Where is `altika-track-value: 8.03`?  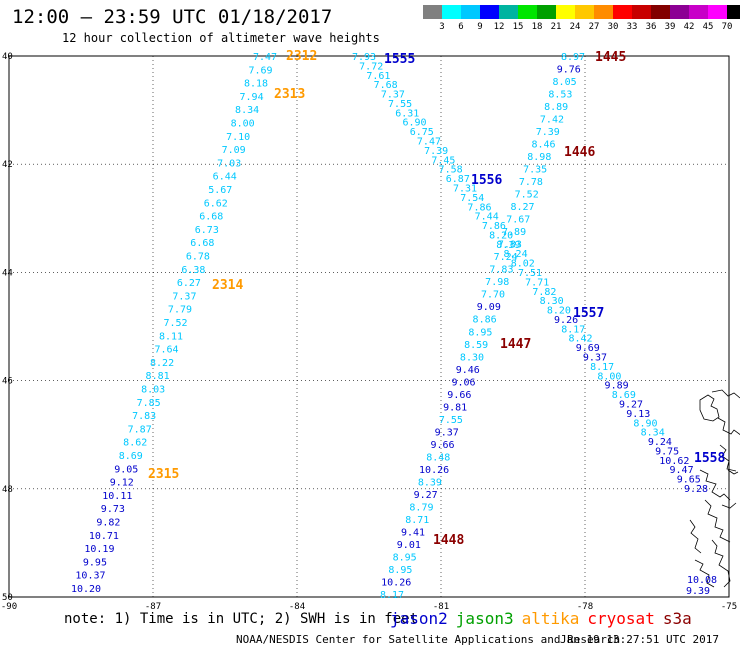
altika-track-value: 8.03 is located at coordinates (153, 390).